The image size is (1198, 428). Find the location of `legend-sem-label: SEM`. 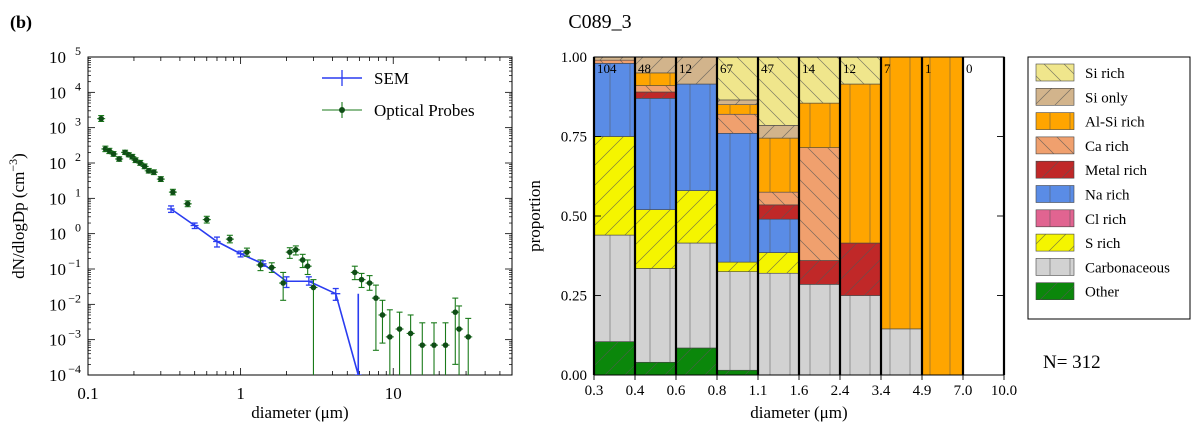

legend-sem-label: SEM is located at coordinates (391, 78).